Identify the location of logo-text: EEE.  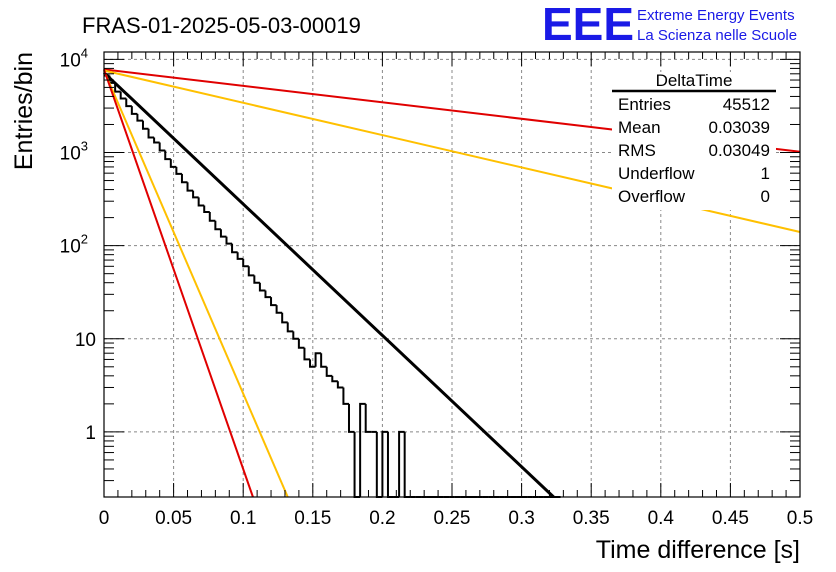
(588, 25).